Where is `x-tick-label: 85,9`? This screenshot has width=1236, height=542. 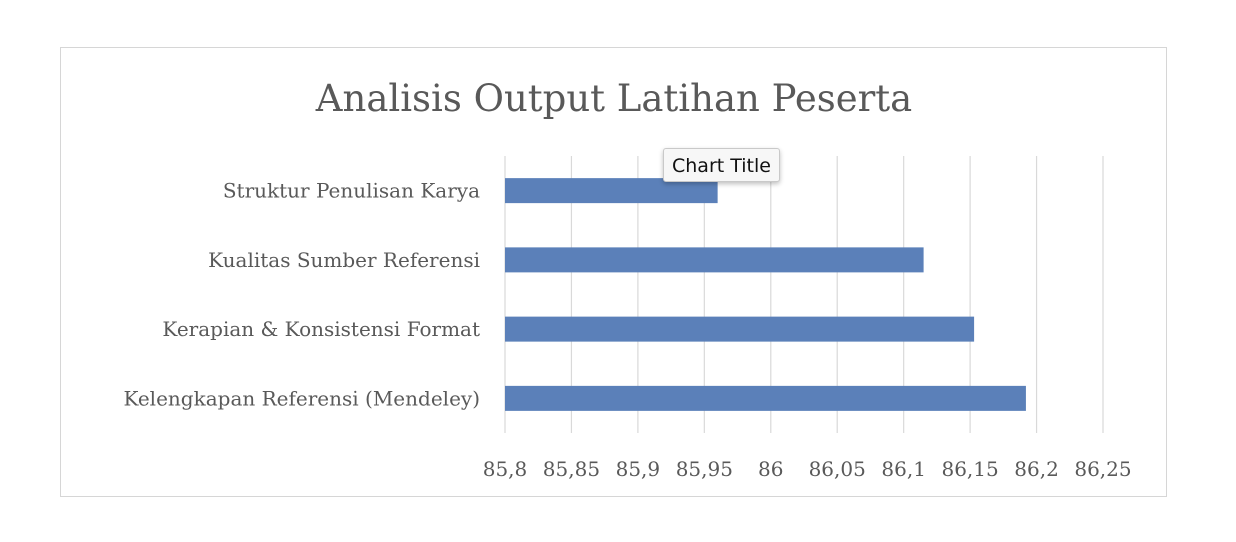
x-tick-label: 85,9 is located at coordinates (638, 469).